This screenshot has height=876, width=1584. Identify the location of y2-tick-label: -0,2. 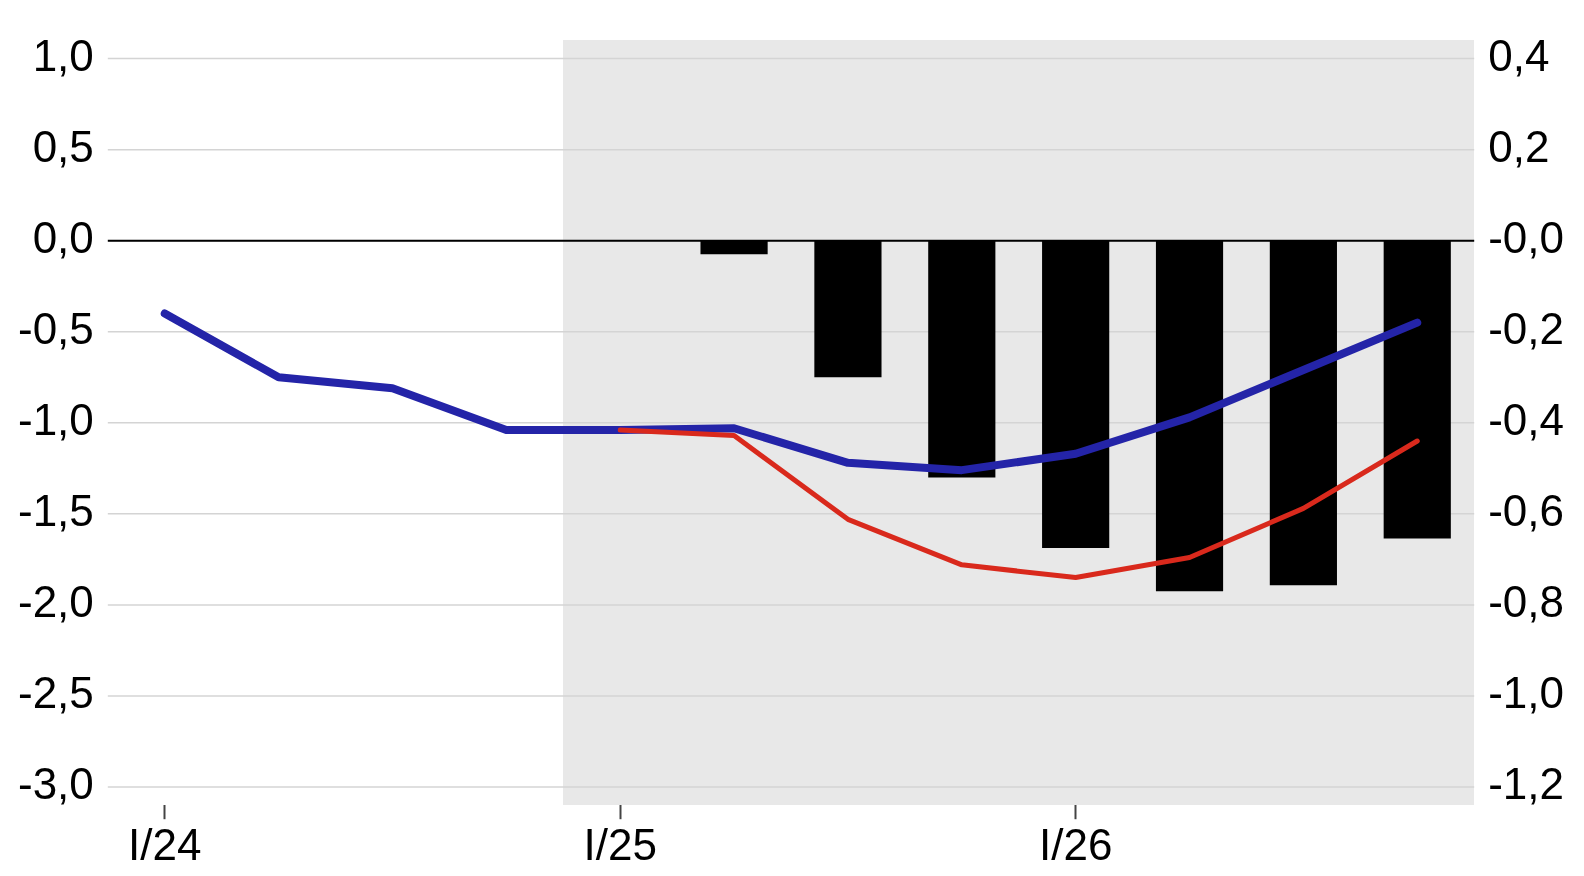
(1526, 328).